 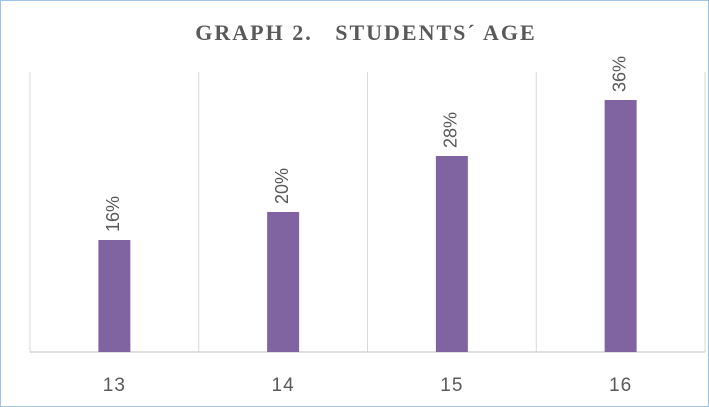 I want to click on value-label: 28%, so click(x=451, y=130).